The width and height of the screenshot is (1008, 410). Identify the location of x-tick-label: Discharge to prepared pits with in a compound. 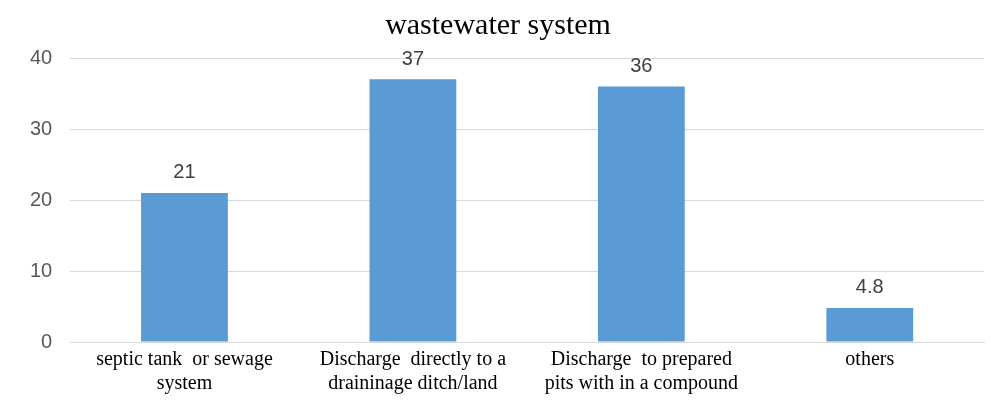
(641, 371).